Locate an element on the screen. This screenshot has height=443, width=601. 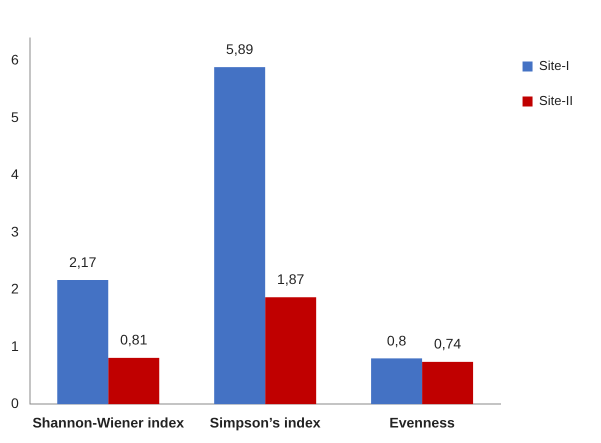
data-label: 0,74 is located at coordinates (448, 344).